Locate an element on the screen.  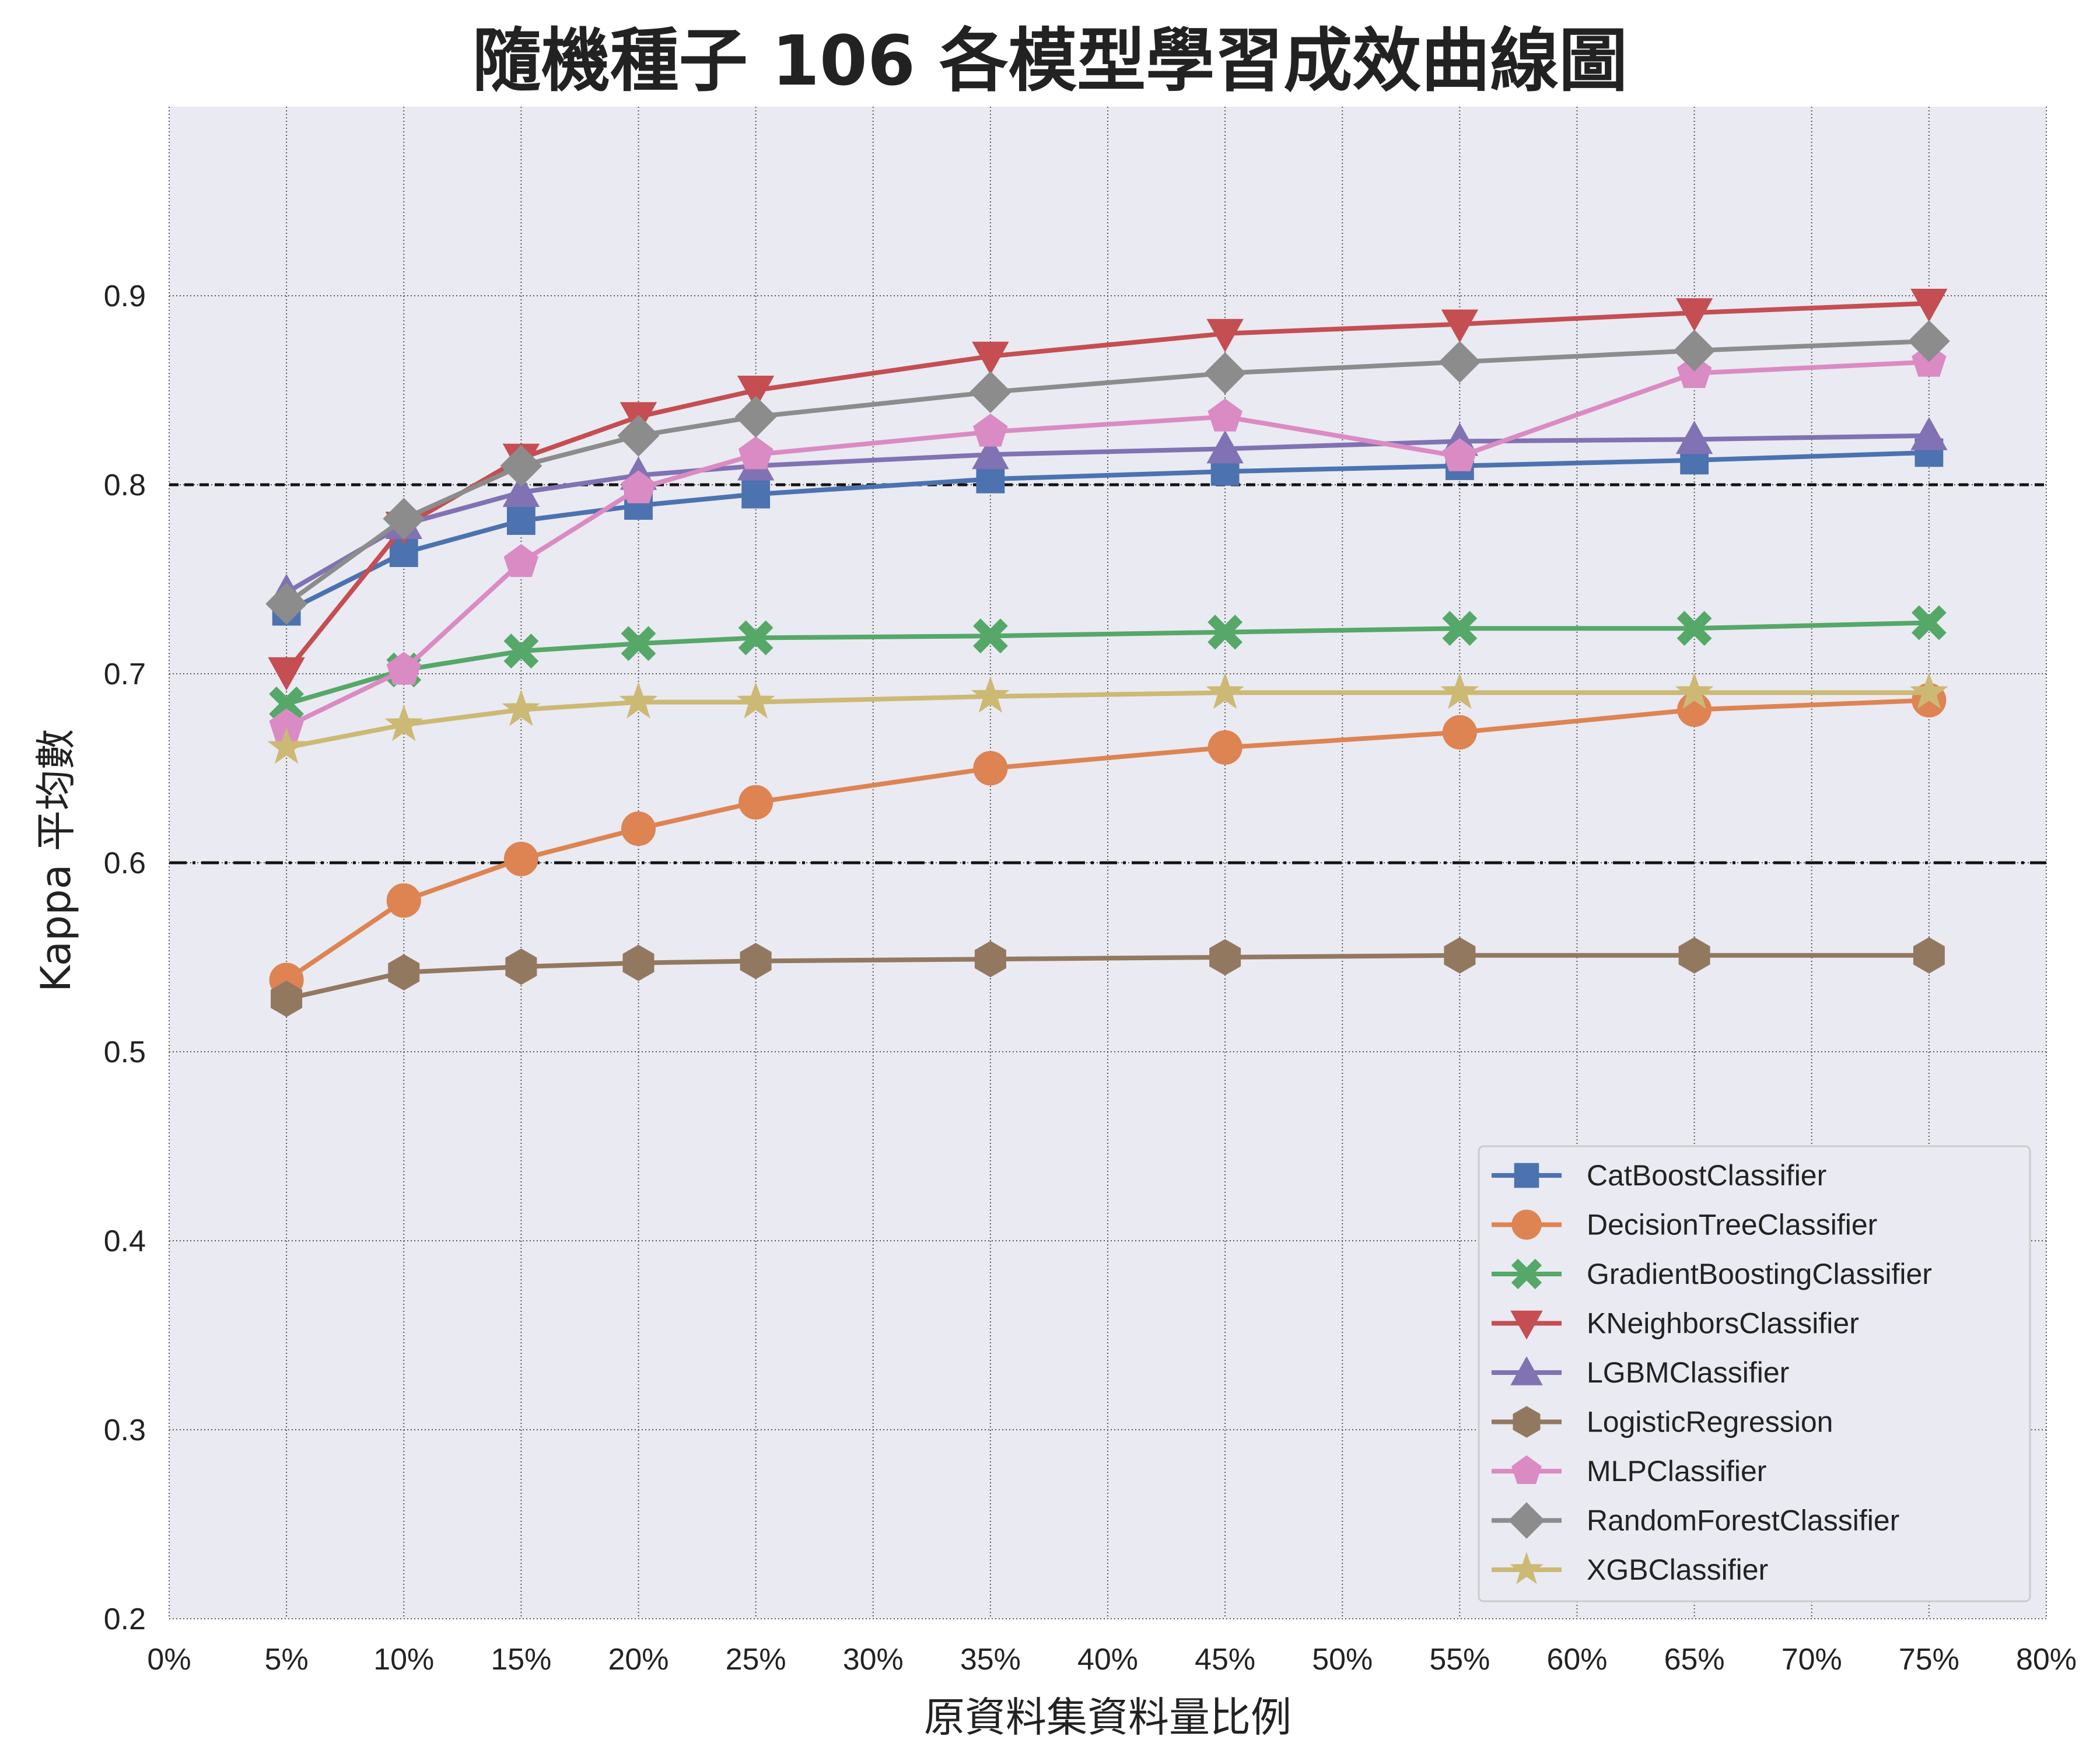
x-tick-label: 65% is located at coordinates (1694, 1659).